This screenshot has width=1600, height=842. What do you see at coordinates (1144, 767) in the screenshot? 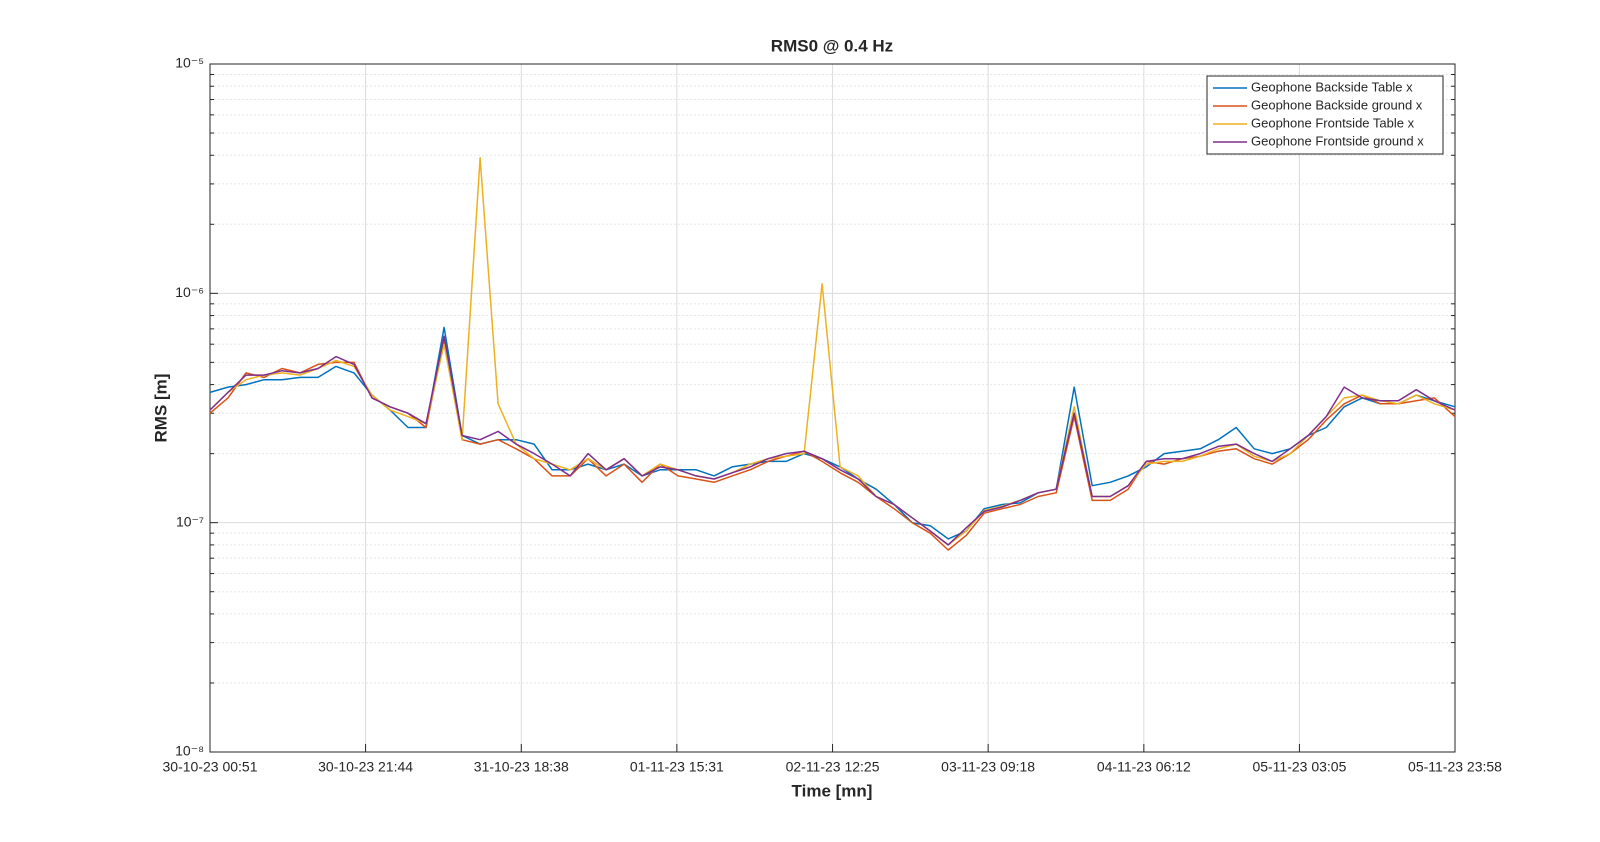
I see `x-tick-label: 04-11-23 06:12` at bounding box center [1144, 767].